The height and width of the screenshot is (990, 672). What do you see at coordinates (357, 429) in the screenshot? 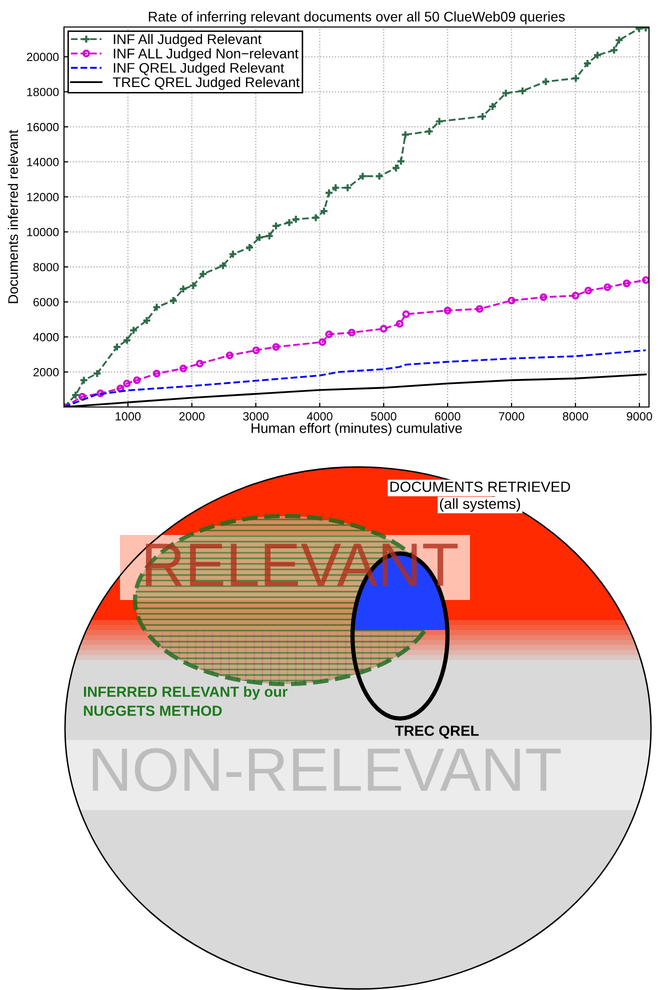
I see `x-axis-title: Human effort (minutes) cumulative` at bounding box center [357, 429].